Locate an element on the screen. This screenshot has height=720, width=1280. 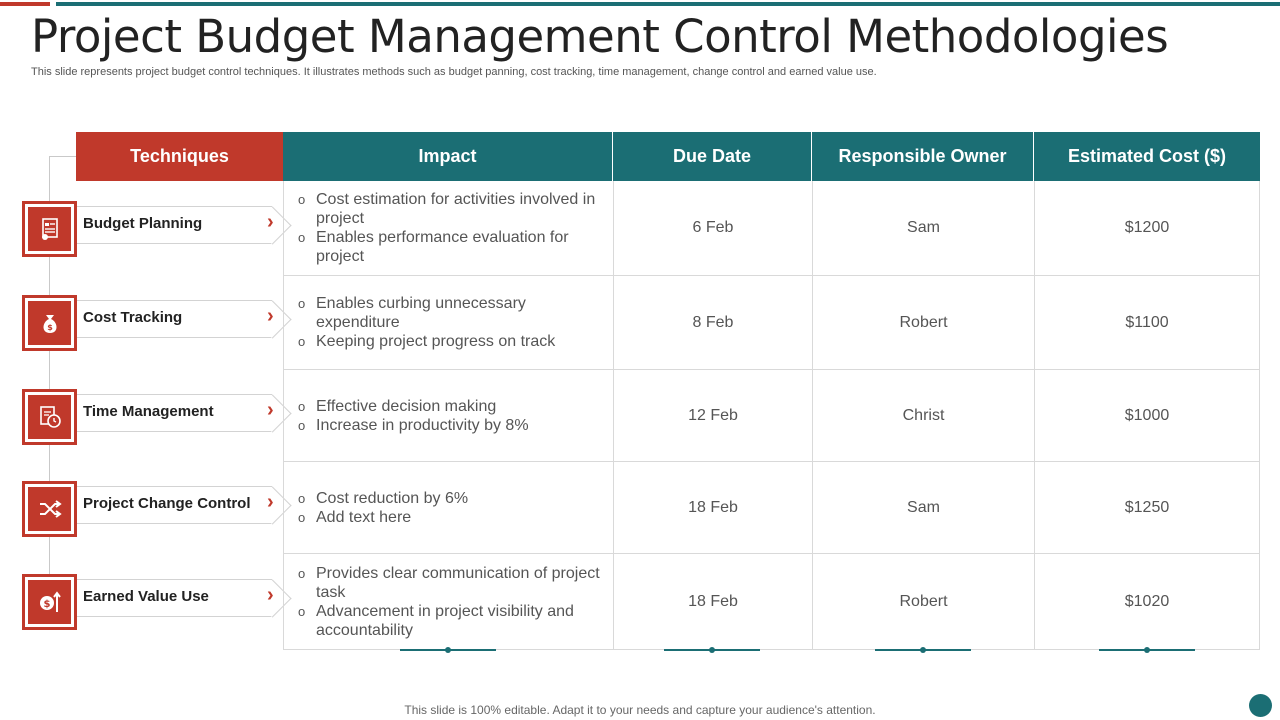
due-date-cell: 6 Feb is located at coordinates (712, 228).